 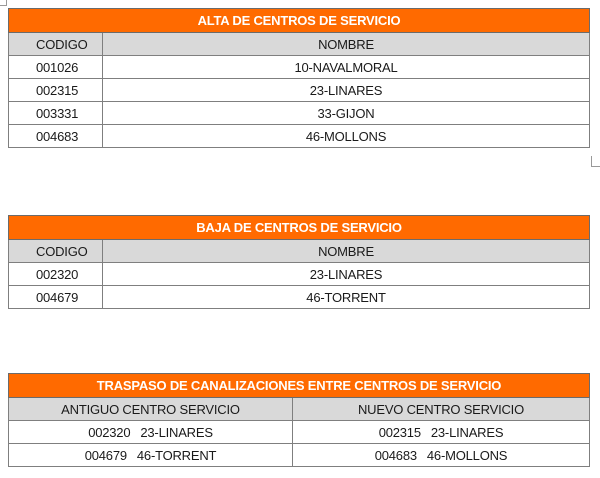 I want to click on traspaso-header-old: ANTIGUO CENTRO SERVICIO, so click(x=150, y=409).